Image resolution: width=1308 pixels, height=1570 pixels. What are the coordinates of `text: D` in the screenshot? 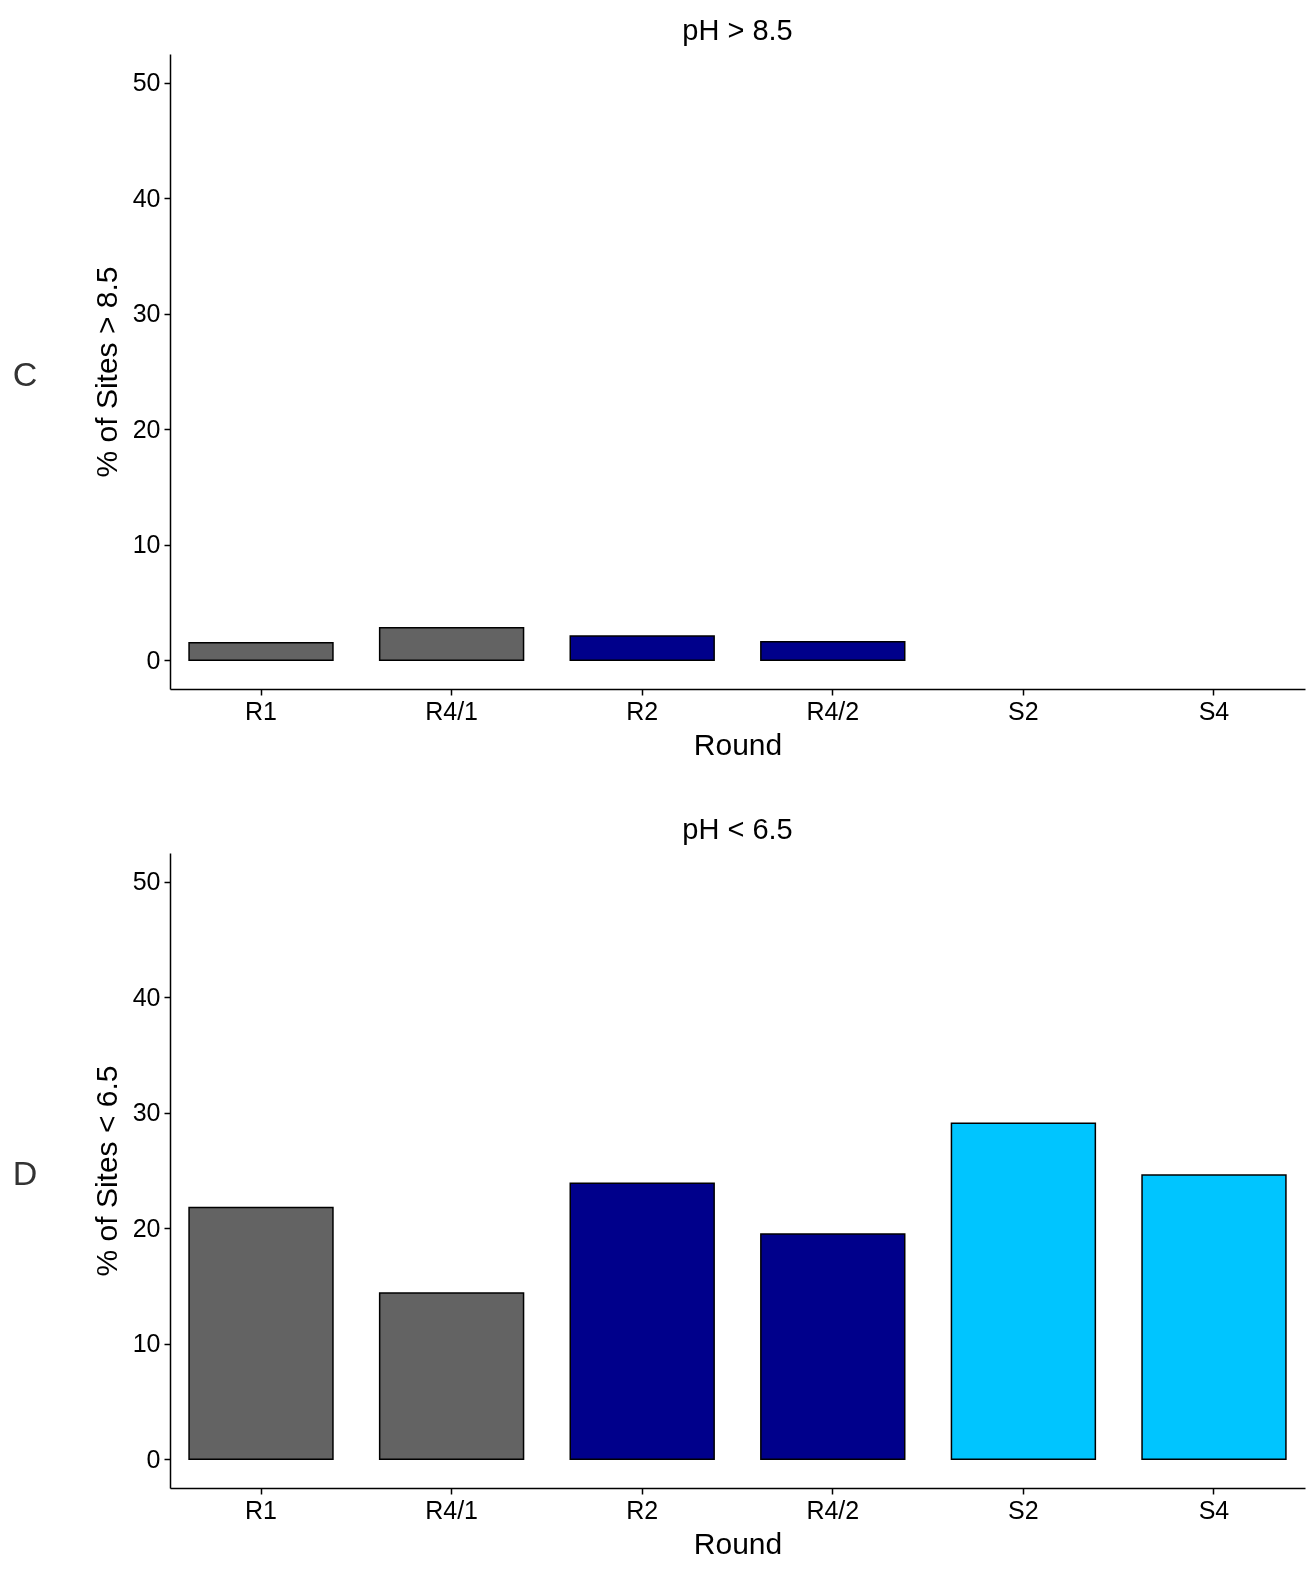 It's located at (25, 1173).